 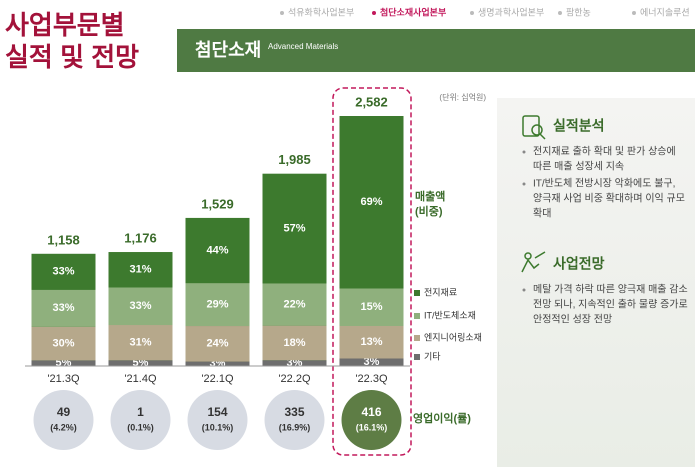 What do you see at coordinates (217, 379) in the screenshot?
I see `x-tick-label: '22.1Q` at bounding box center [217, 379].